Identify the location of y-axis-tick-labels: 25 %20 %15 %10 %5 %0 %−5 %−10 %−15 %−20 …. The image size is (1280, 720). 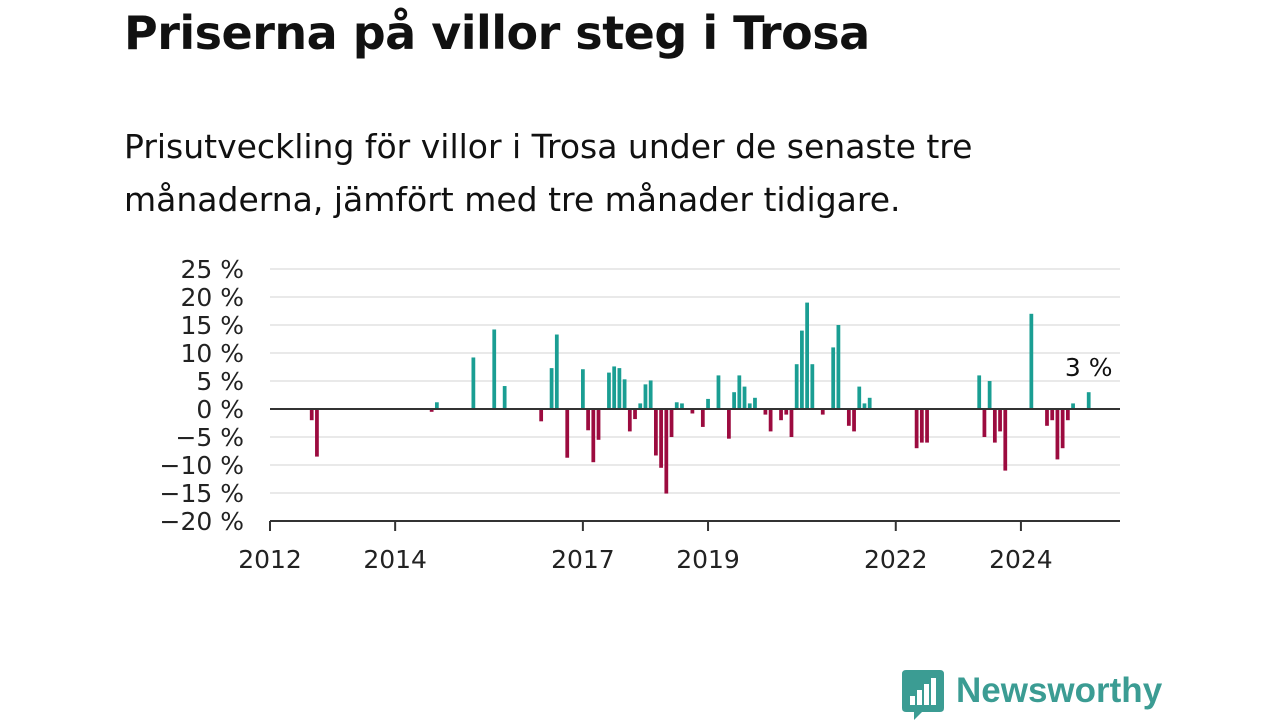
(202, 395).